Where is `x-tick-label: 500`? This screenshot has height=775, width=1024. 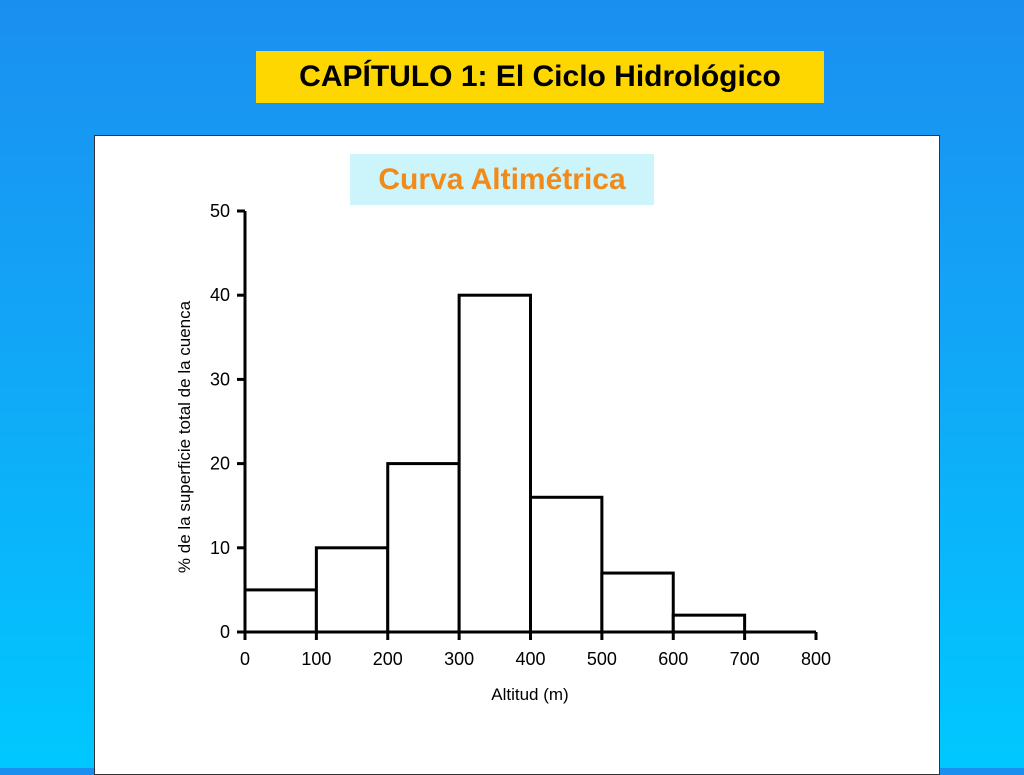
x-tick-label: 500 is located at coordinates (602, 659).